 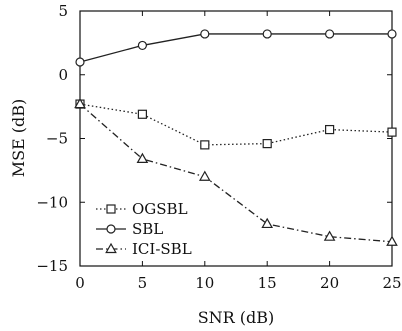 I want to click on legend-item: SBL, so click(x=129, y=229).